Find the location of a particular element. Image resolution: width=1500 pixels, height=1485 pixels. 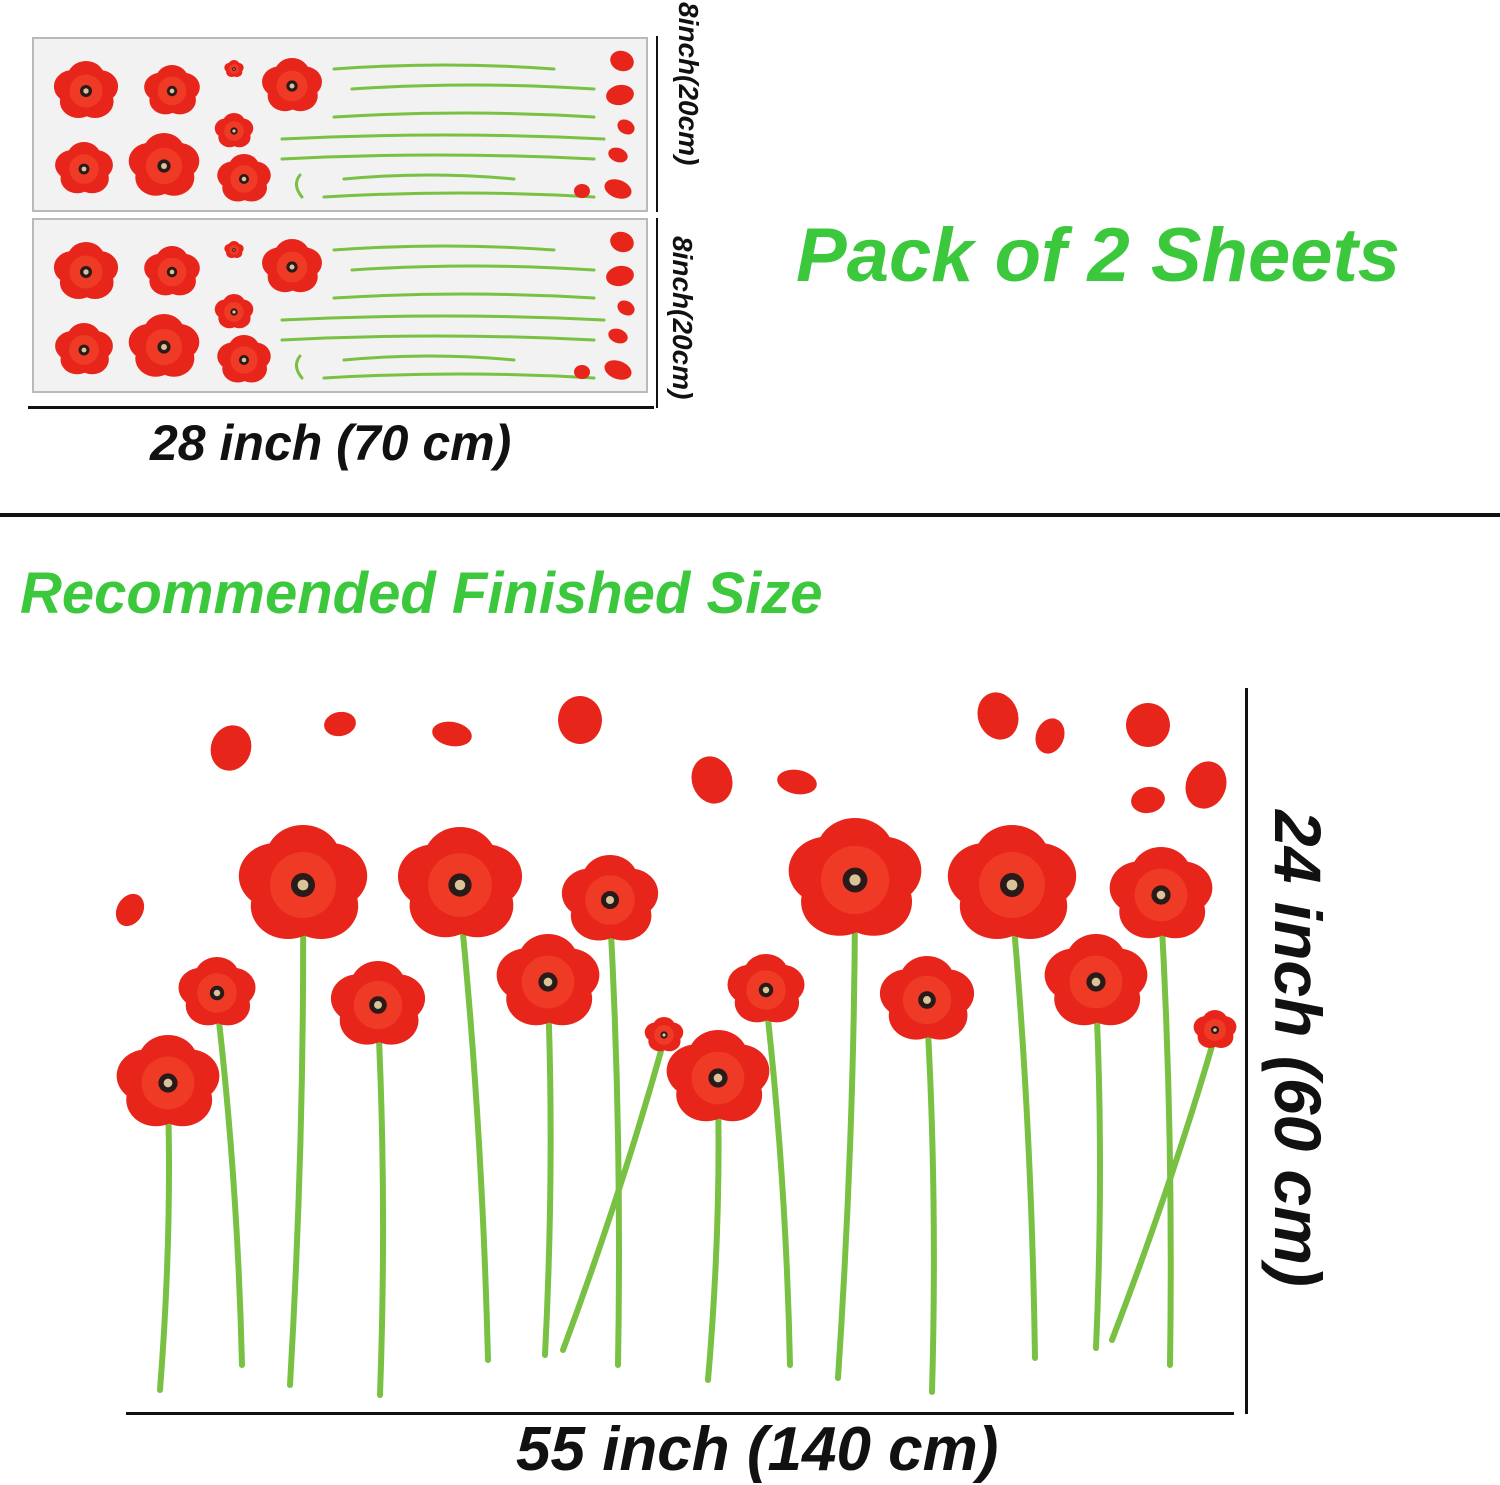

finished-height-line is located at coordinates (1246, 1051).